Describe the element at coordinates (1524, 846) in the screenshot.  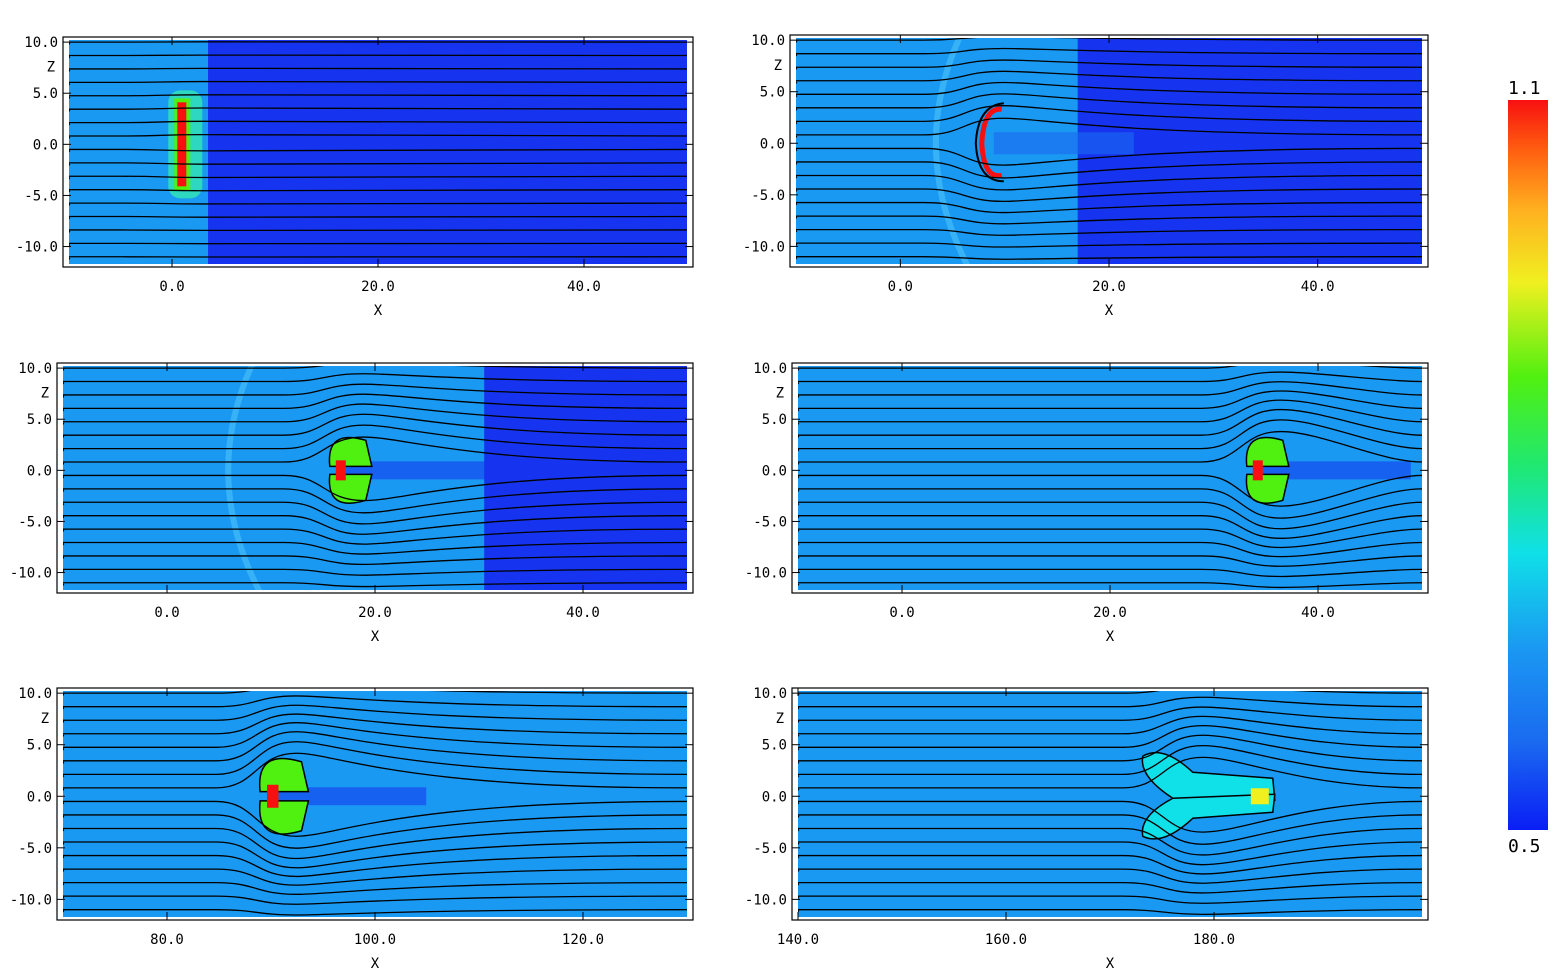
I see `colorbar-min-label: 0.5` at that location.